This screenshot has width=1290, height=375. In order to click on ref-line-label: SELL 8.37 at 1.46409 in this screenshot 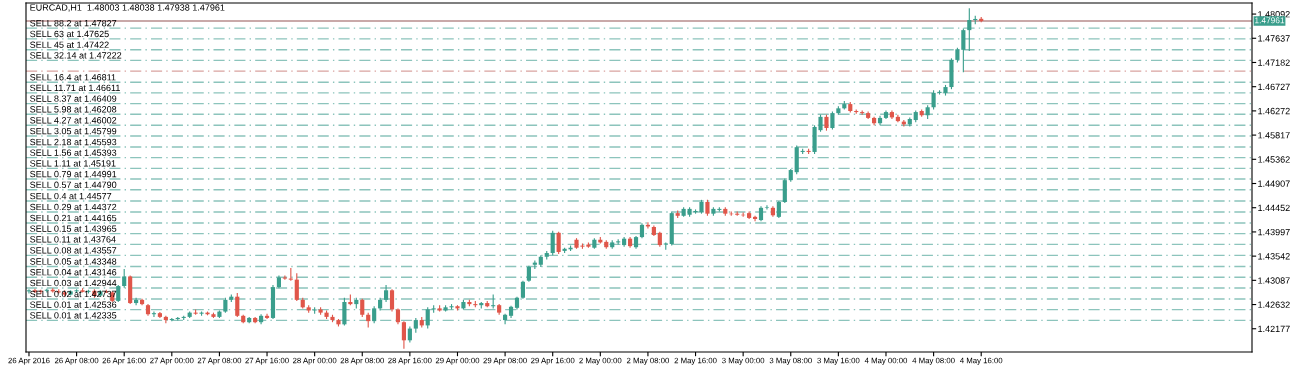, I will do `click(73, 98)`.